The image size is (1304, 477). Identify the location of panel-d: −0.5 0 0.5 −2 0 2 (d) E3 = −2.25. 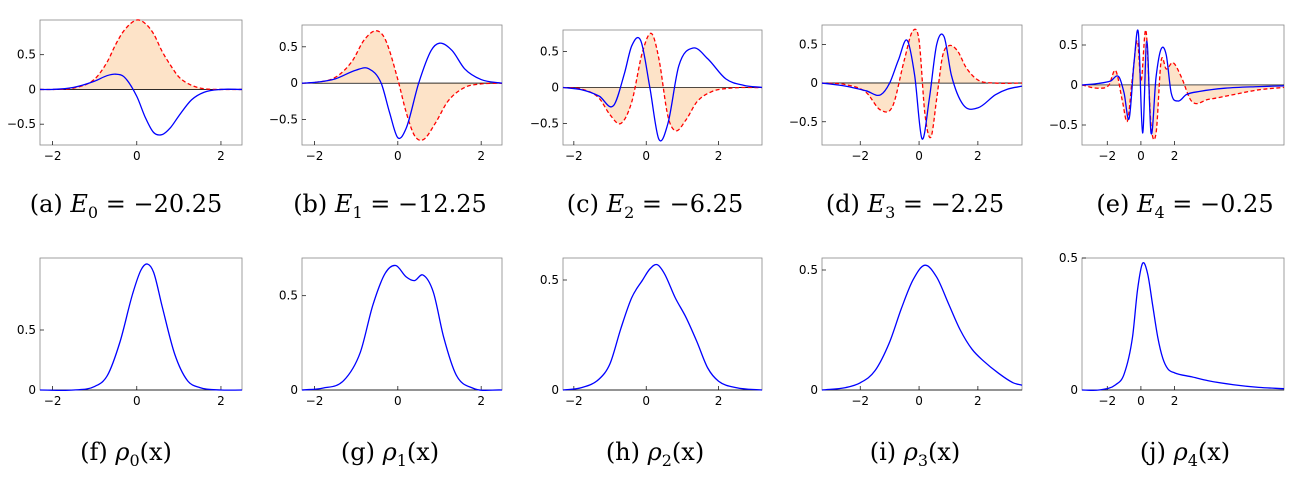
(906, 123).